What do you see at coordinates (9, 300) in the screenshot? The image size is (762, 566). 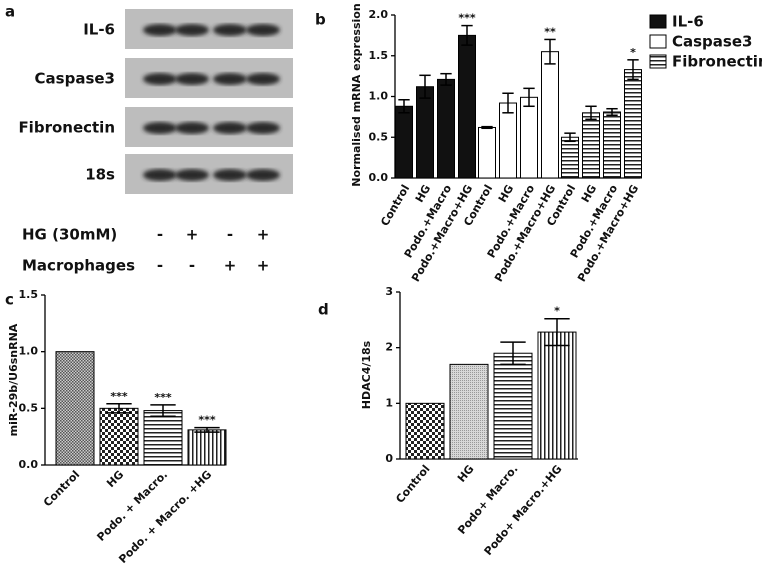 I see `panel-letter: c` at bounding box center [9, 300].